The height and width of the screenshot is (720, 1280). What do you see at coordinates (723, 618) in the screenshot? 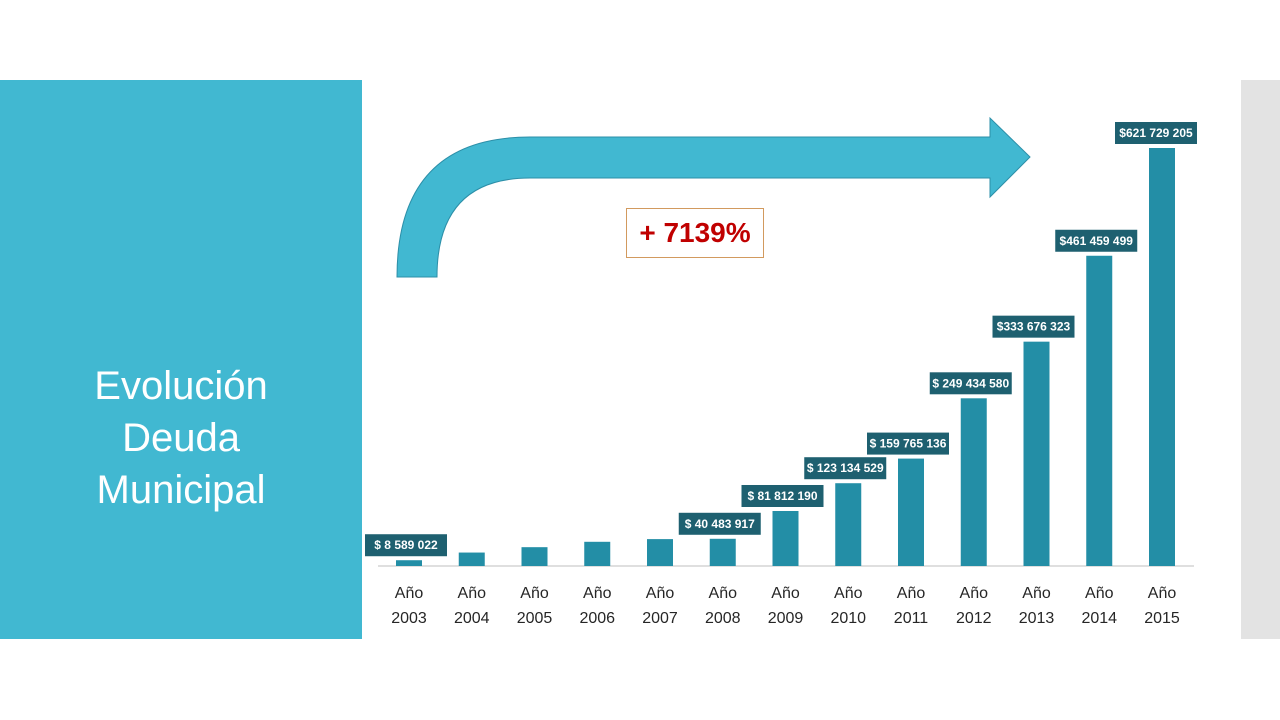
I see `x-tick-label: 2008` at bounding box center [723, 618].